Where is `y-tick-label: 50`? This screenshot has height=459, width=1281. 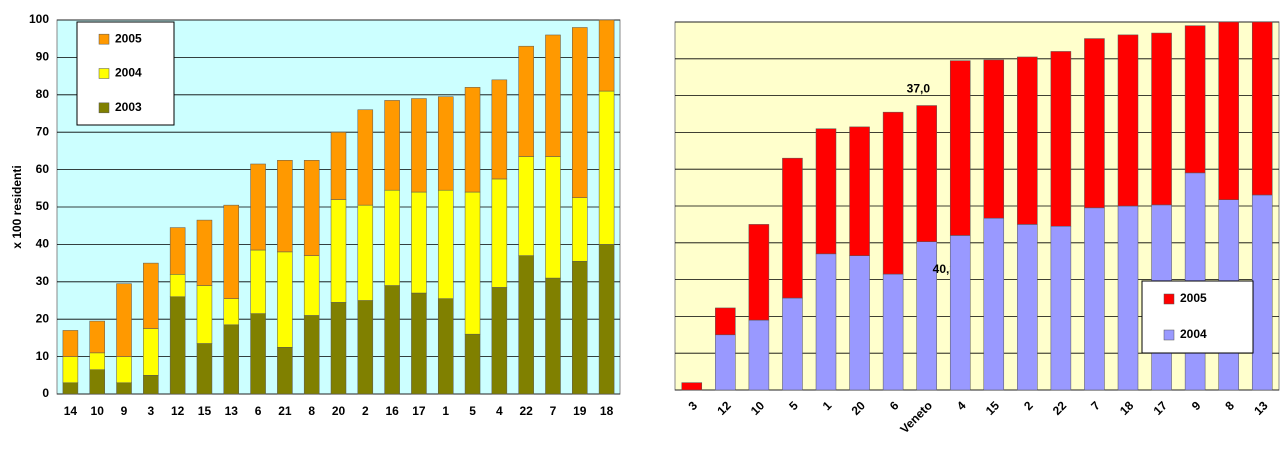 y-tick-label: 50 is located at coordinates (43, 206).